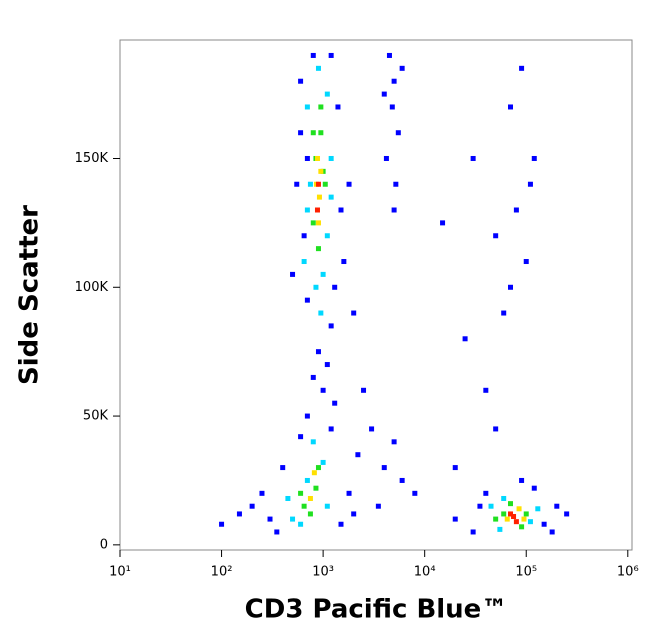 The image size is (653, 641). I want to click on x-axis-title: CD3 Pacific Blue™, so click(376, 610).